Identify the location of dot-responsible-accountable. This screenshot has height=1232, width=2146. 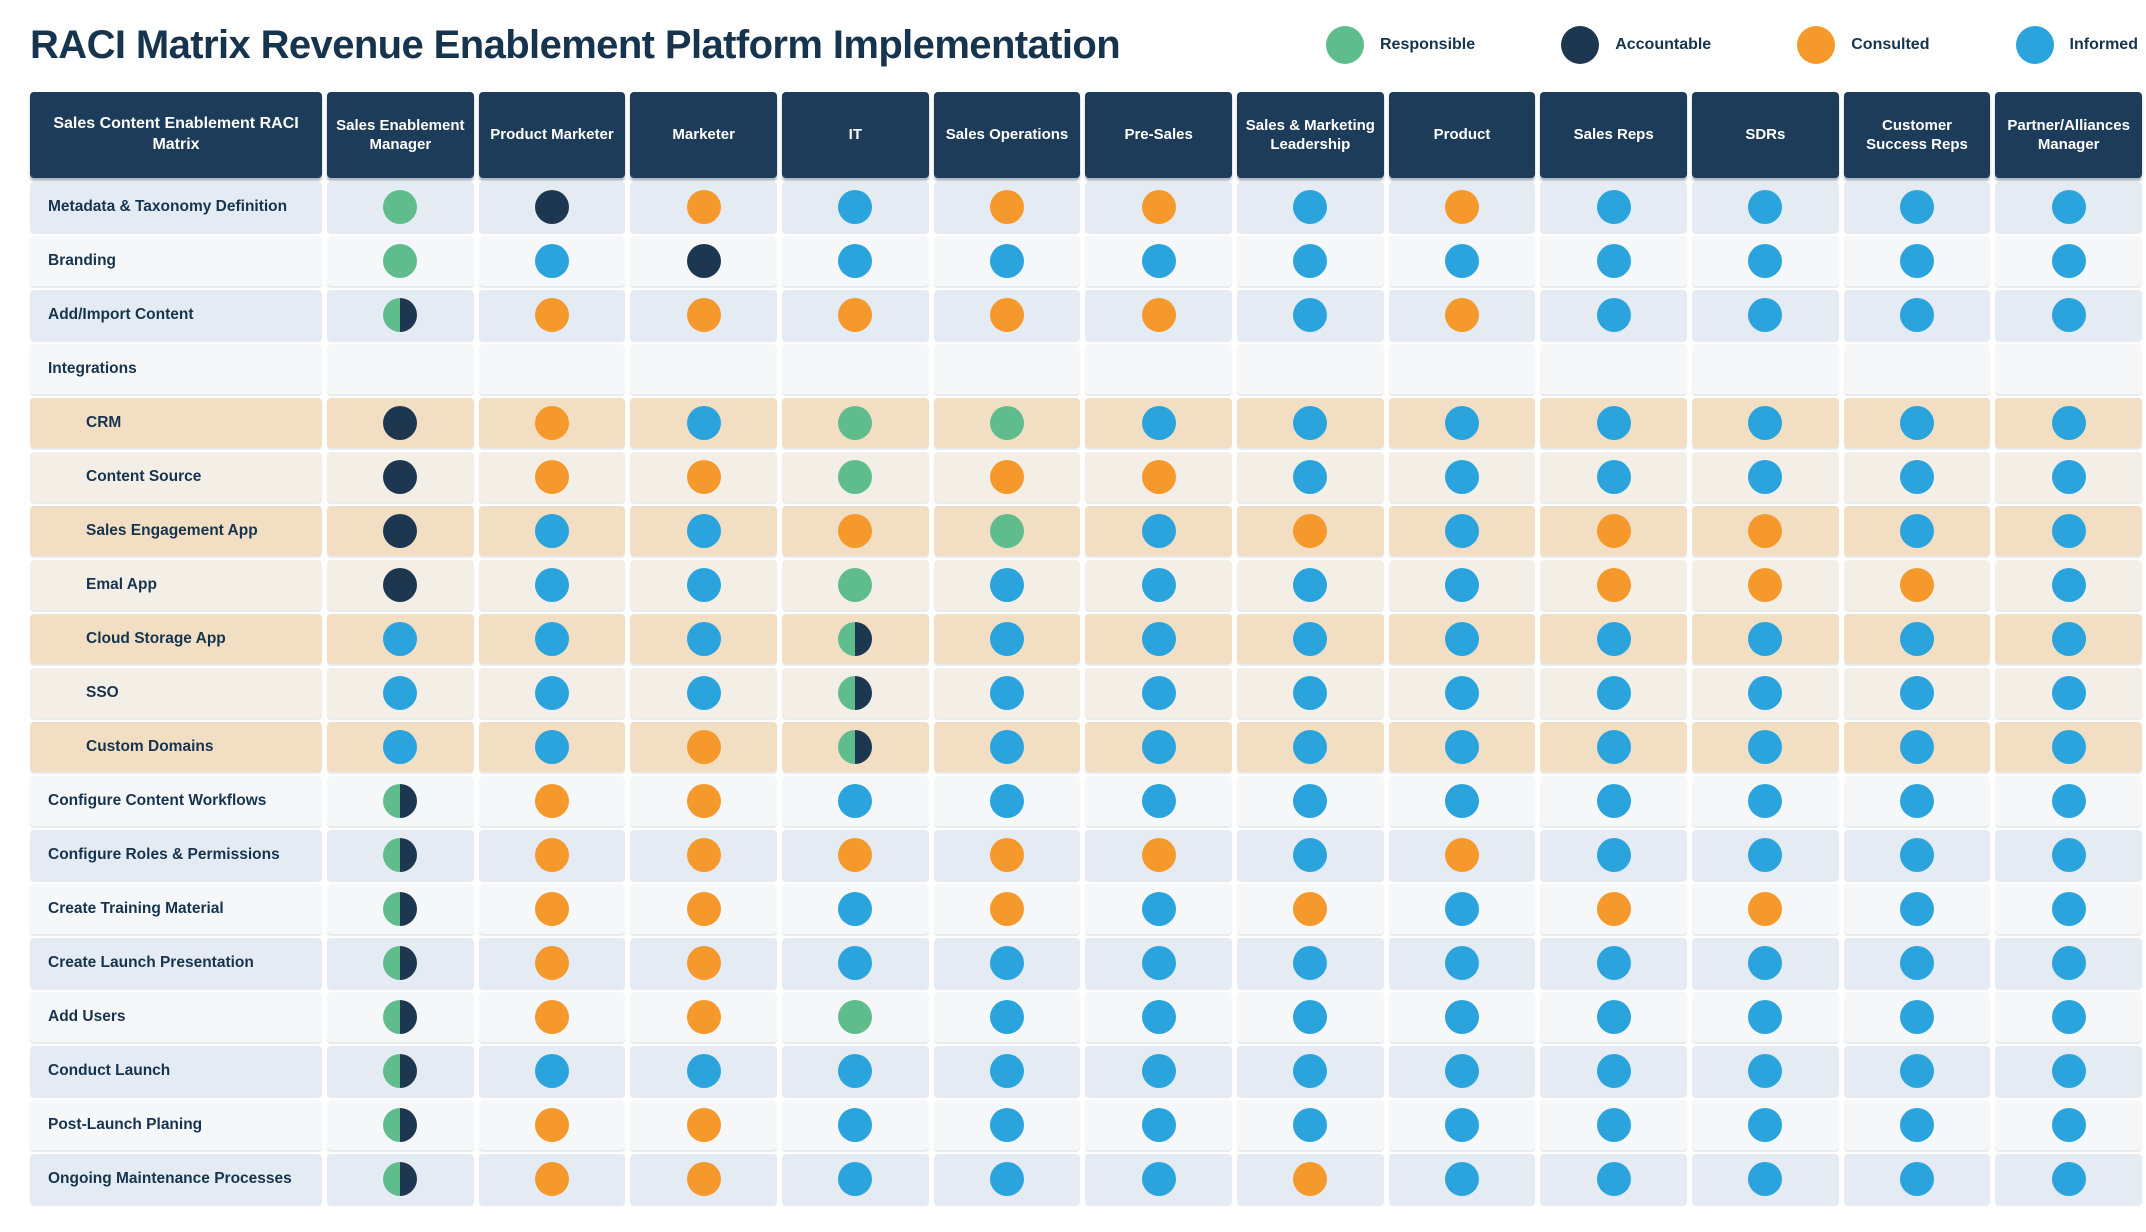
(400, 1071).